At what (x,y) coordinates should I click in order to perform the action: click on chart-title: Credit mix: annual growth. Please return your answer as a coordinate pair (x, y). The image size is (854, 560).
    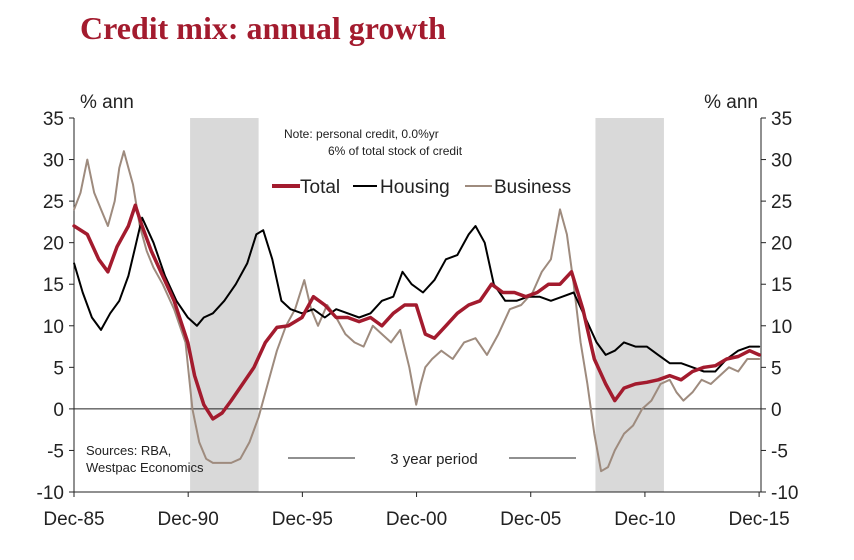
    Looking at the image, I should click on (263, 28).